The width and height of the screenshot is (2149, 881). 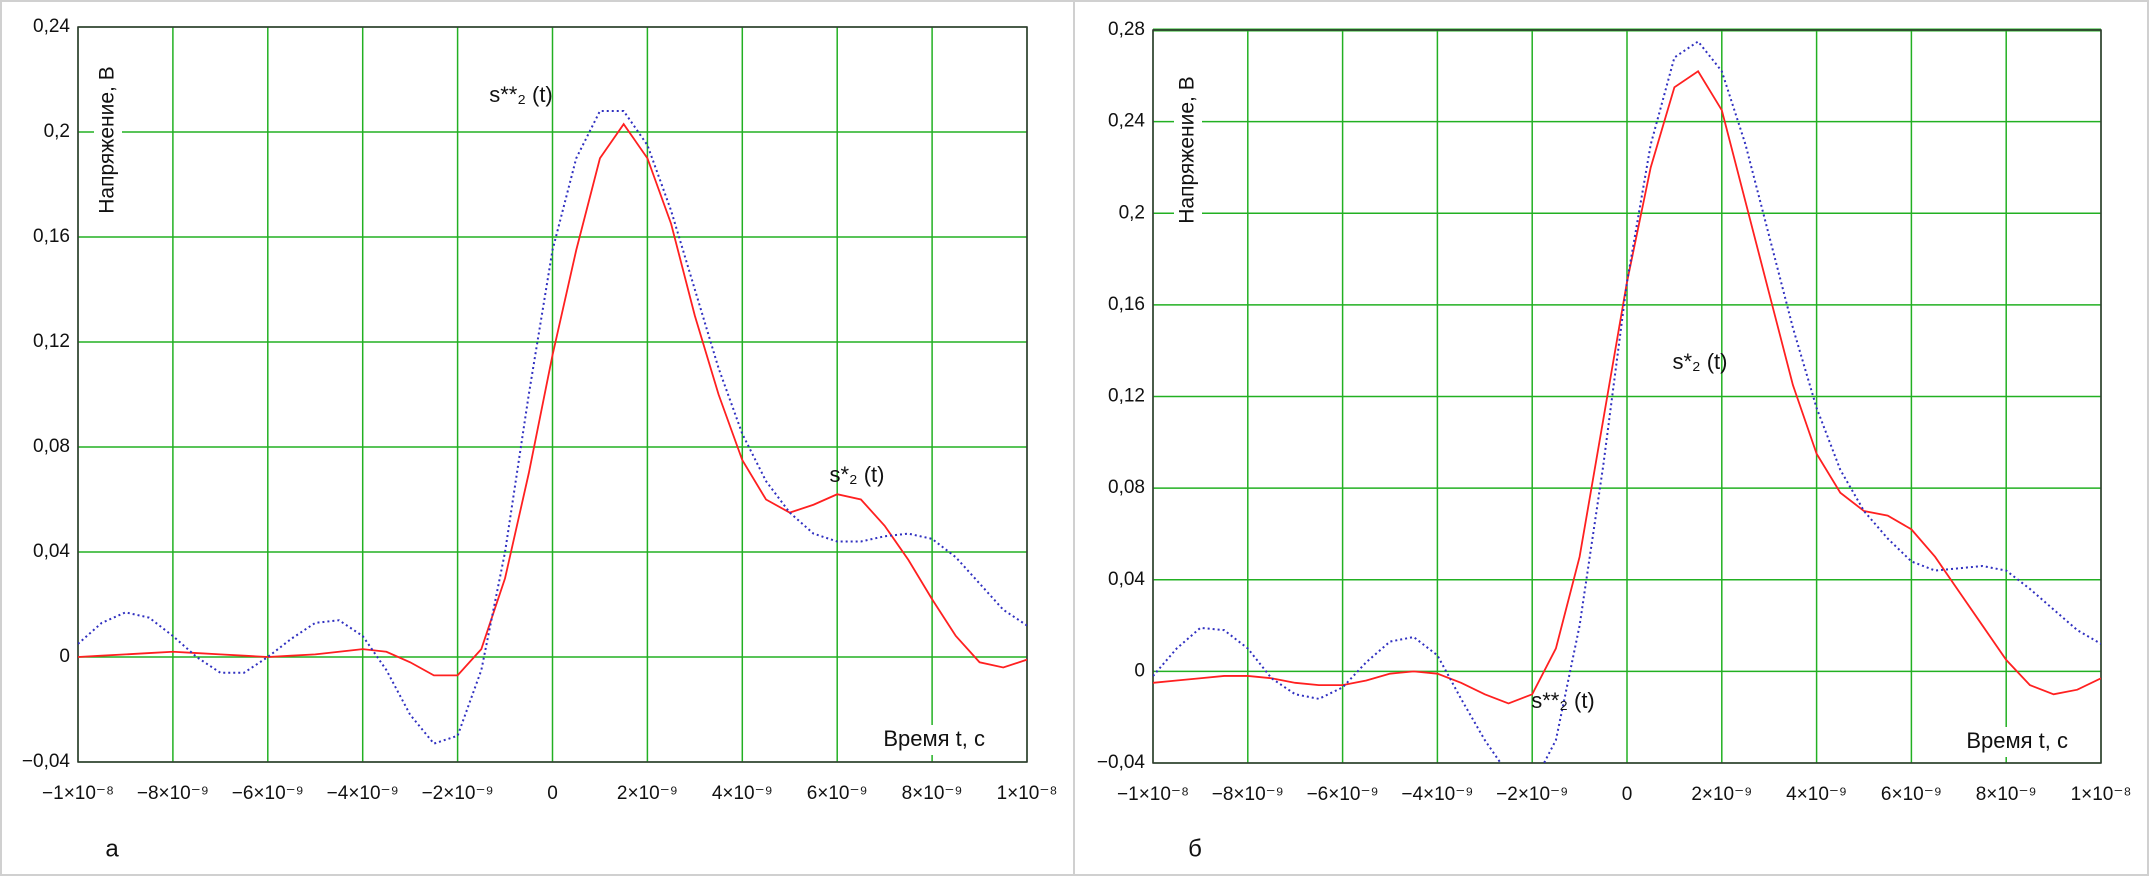 What do you see at coordinates (1195, 848) in the screenshot?
I see `panel-label: б` at bounding box center [1195, 848].